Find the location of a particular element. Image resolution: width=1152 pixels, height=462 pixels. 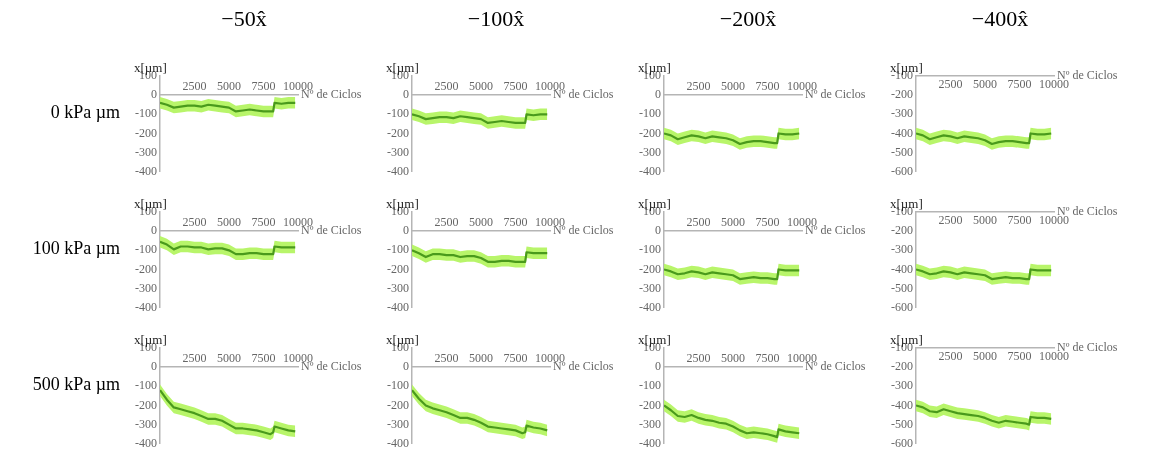

chart-title: −50x̂ is located at coordinates (244, 19).